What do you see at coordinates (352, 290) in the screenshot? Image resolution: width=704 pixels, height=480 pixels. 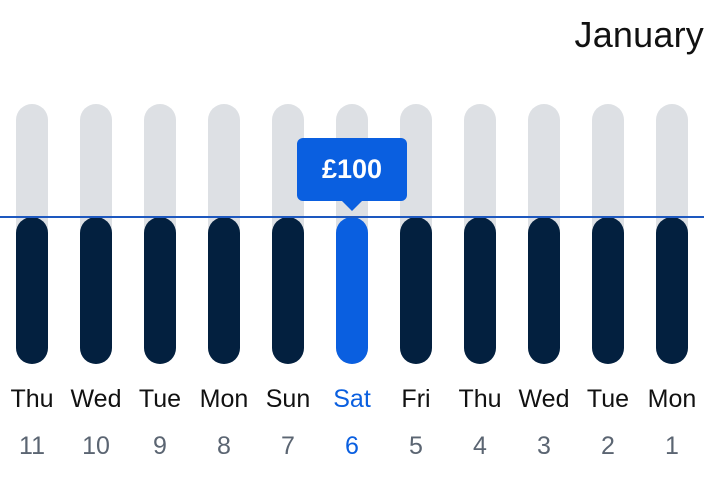 I see `price-bar-selected` at bounding box center [352, 290].